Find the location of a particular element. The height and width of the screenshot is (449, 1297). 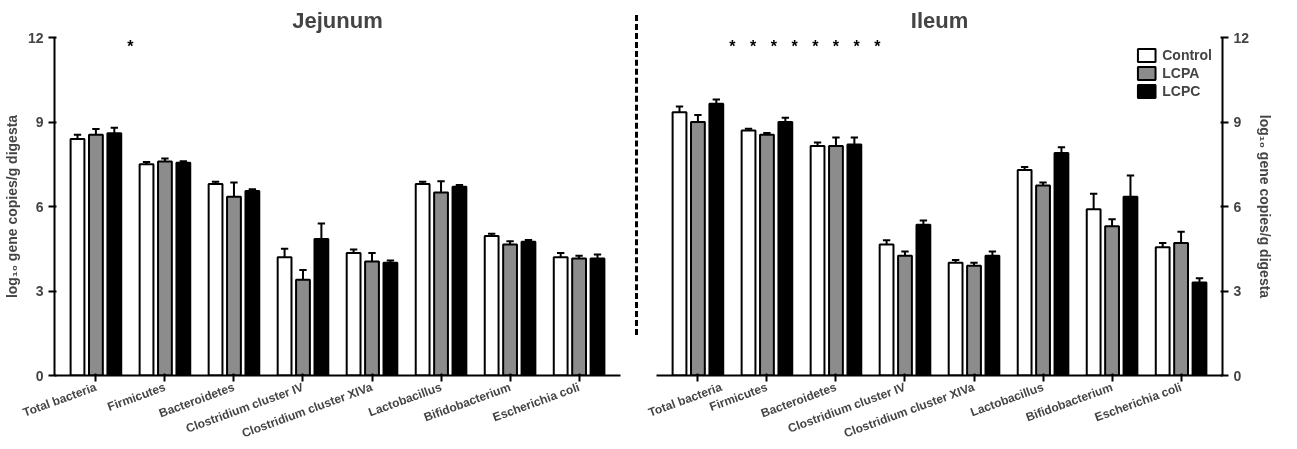

legend-label: LCPA is located at coordinates (1181, 73).